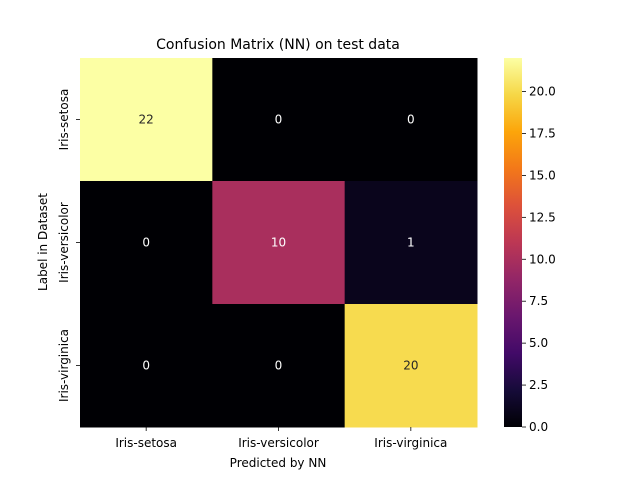  I want to click on cell-value-label: 1, so click(411, 243).